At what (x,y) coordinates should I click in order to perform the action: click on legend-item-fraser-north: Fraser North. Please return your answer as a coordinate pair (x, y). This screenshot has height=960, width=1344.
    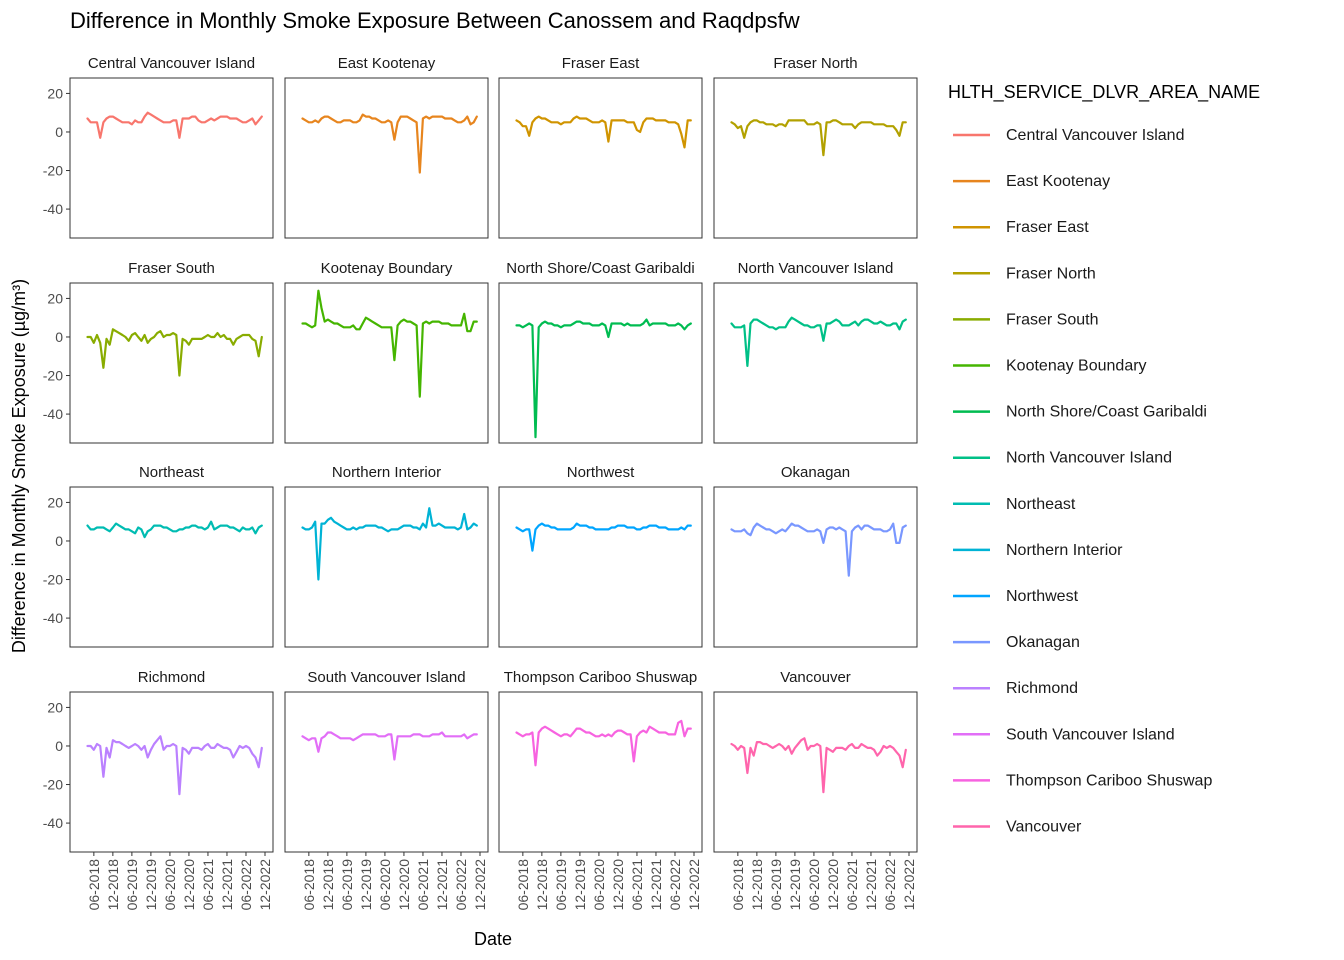
    Looking at the image, I should click on (1024, 273).